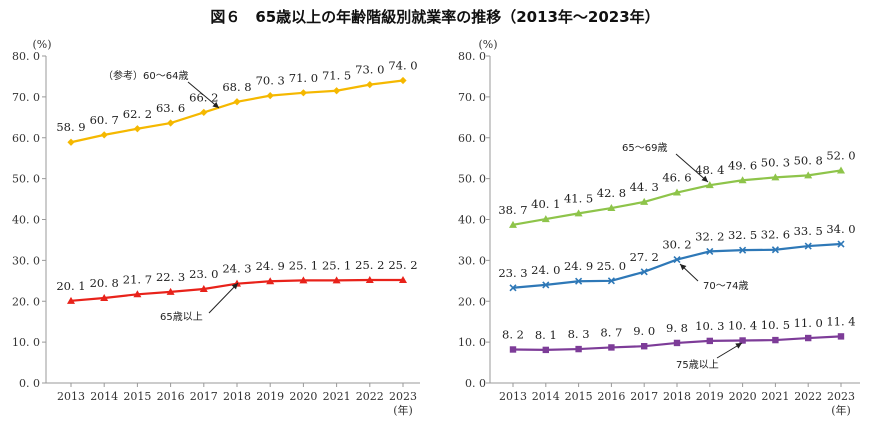 This screenshot has width=870, height=431. Describe the element at coordinates (137, 279) in the screenshot. I see `data-label: 21. 7` at that location.